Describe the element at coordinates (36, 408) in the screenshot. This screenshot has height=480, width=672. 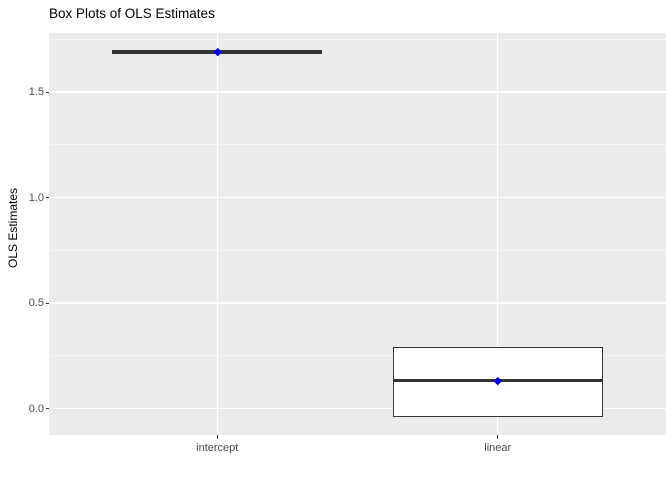
I see `y-tick-label: 0.0` at that location.